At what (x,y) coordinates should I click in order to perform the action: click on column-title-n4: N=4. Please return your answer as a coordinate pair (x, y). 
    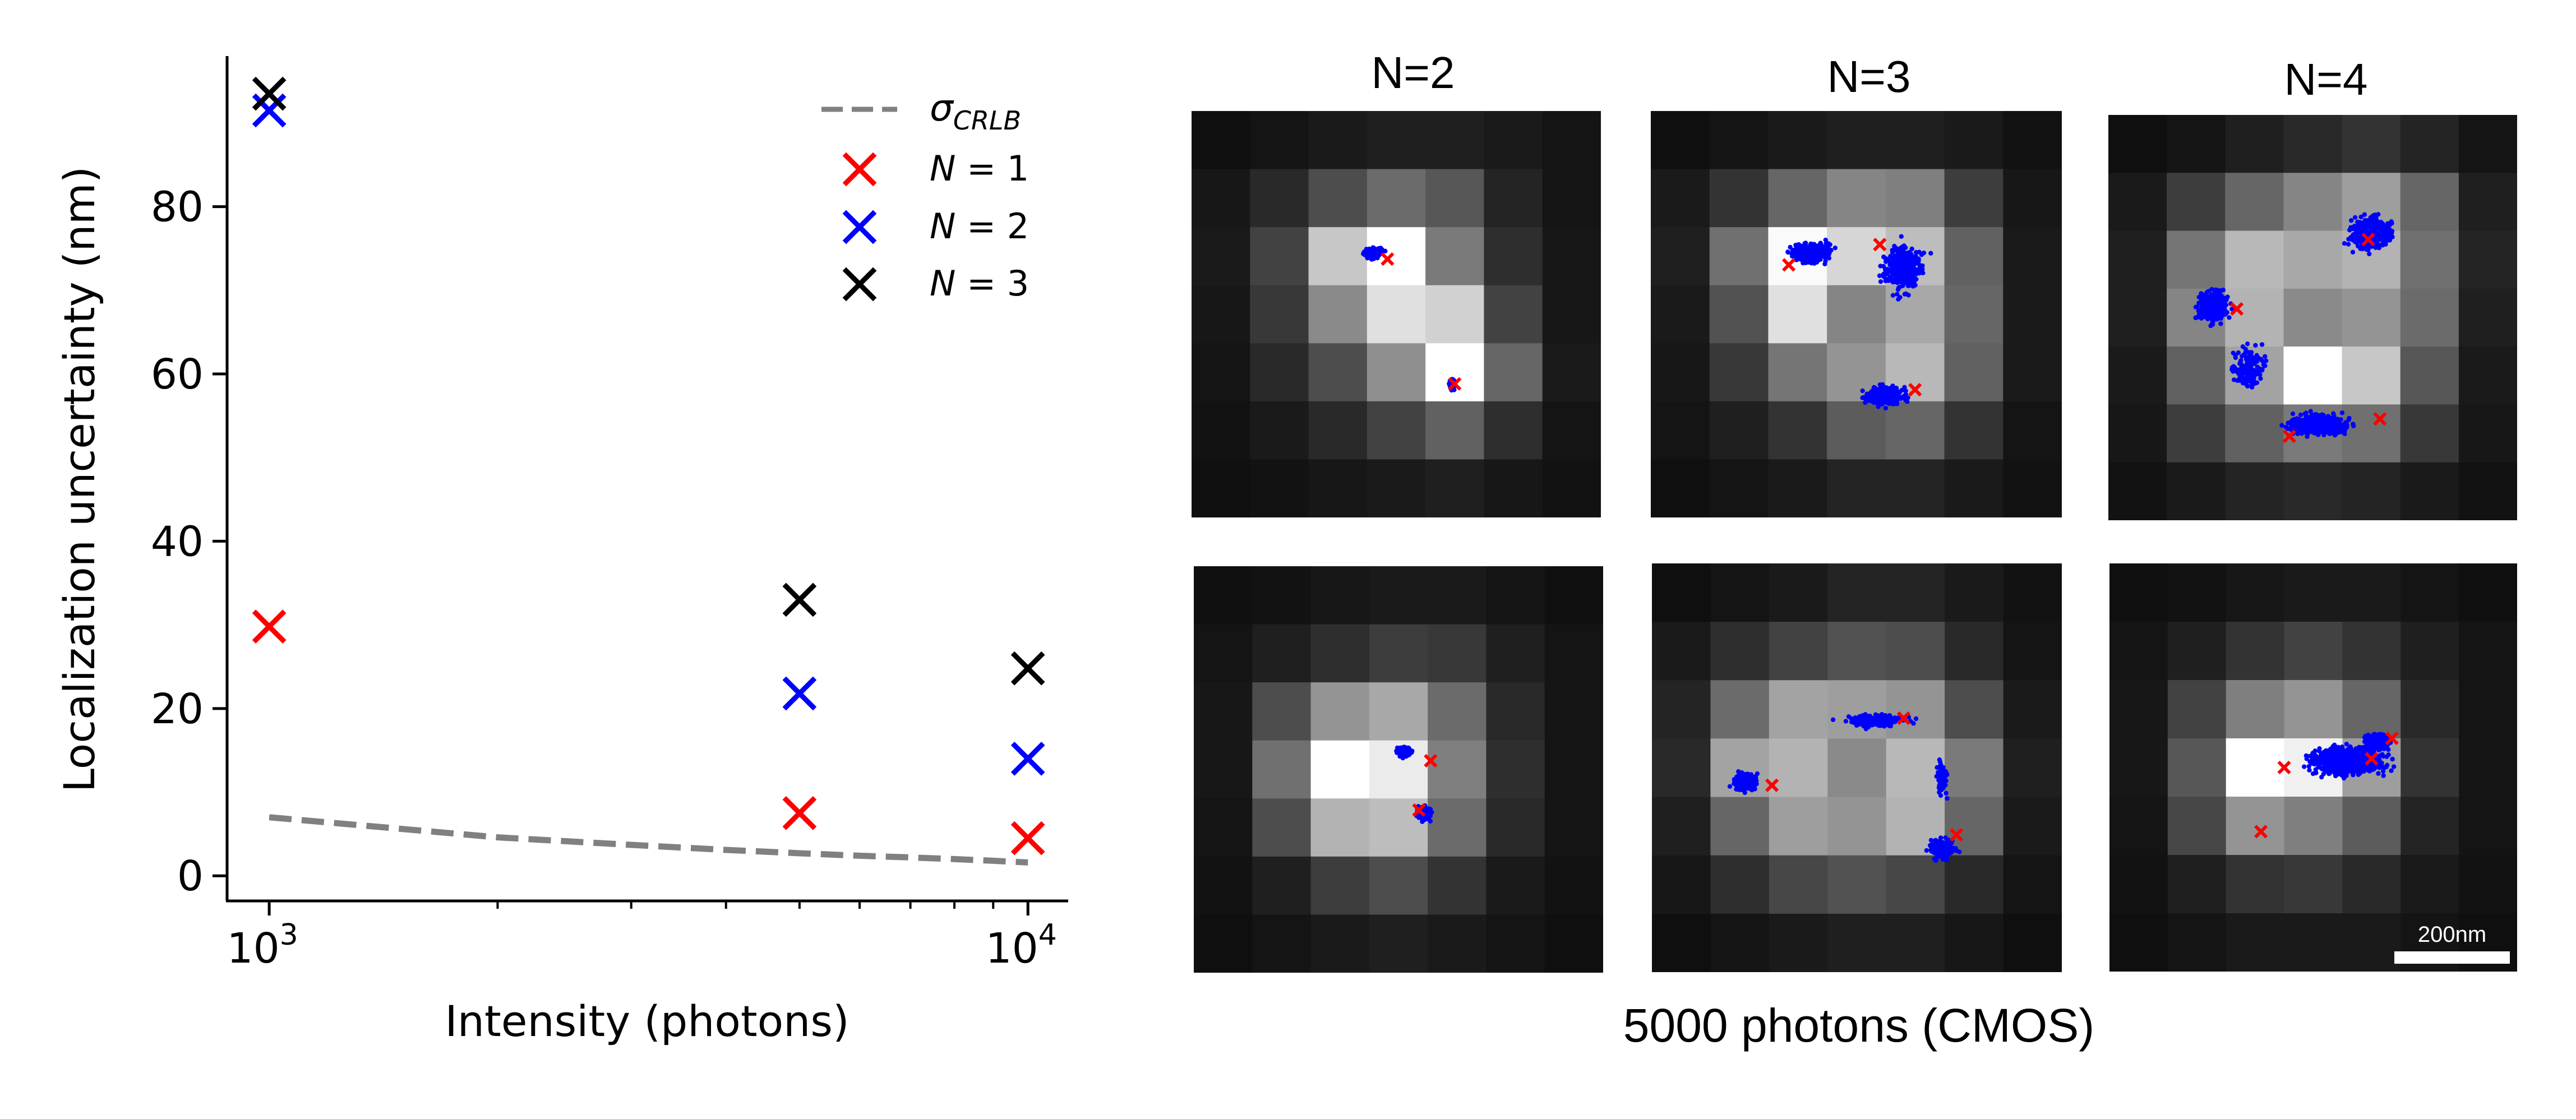
    Looking at the image, I should click on (2326, 79).